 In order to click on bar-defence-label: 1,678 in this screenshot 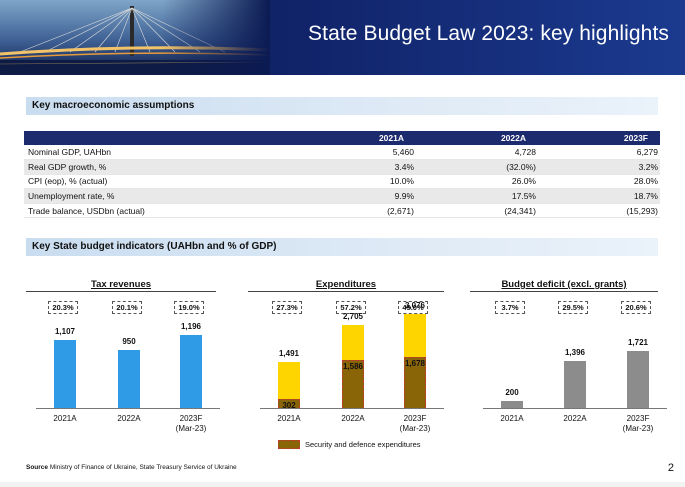, I will do `click(415, 363)`.